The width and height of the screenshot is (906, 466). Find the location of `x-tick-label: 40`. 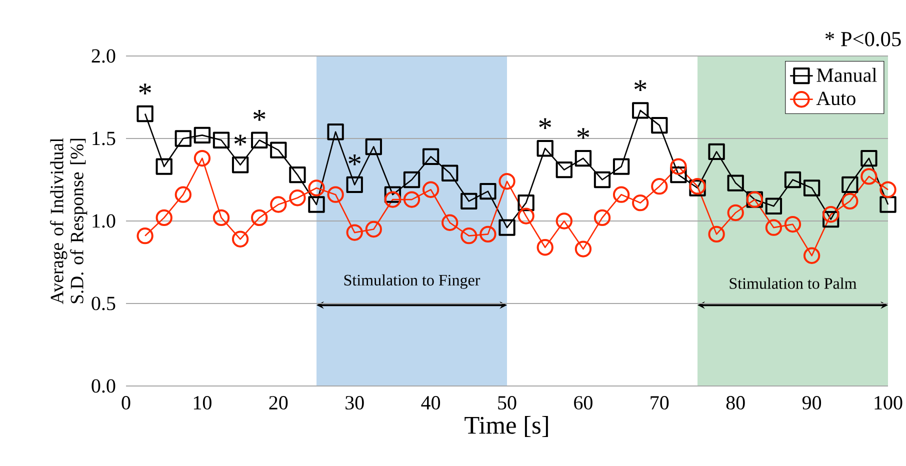

x-tick-label: 40 is located at coordinates (430, 403).